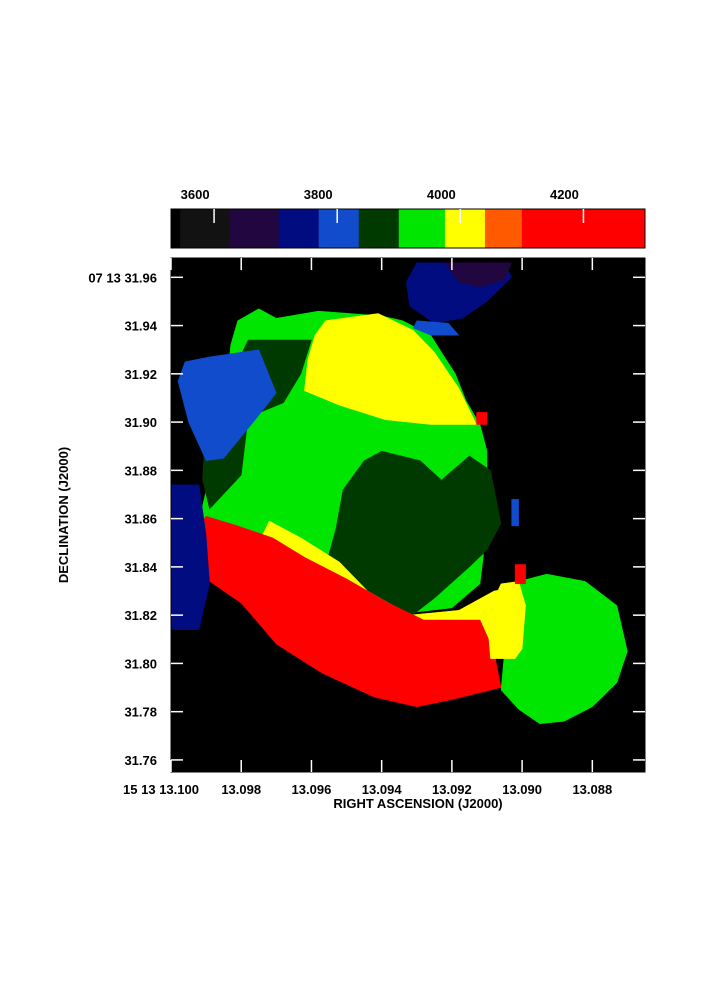  Describe the element at coordinates (140, 663) in the screenshot. I see `y-tick-label-8: 31.80` at that location.